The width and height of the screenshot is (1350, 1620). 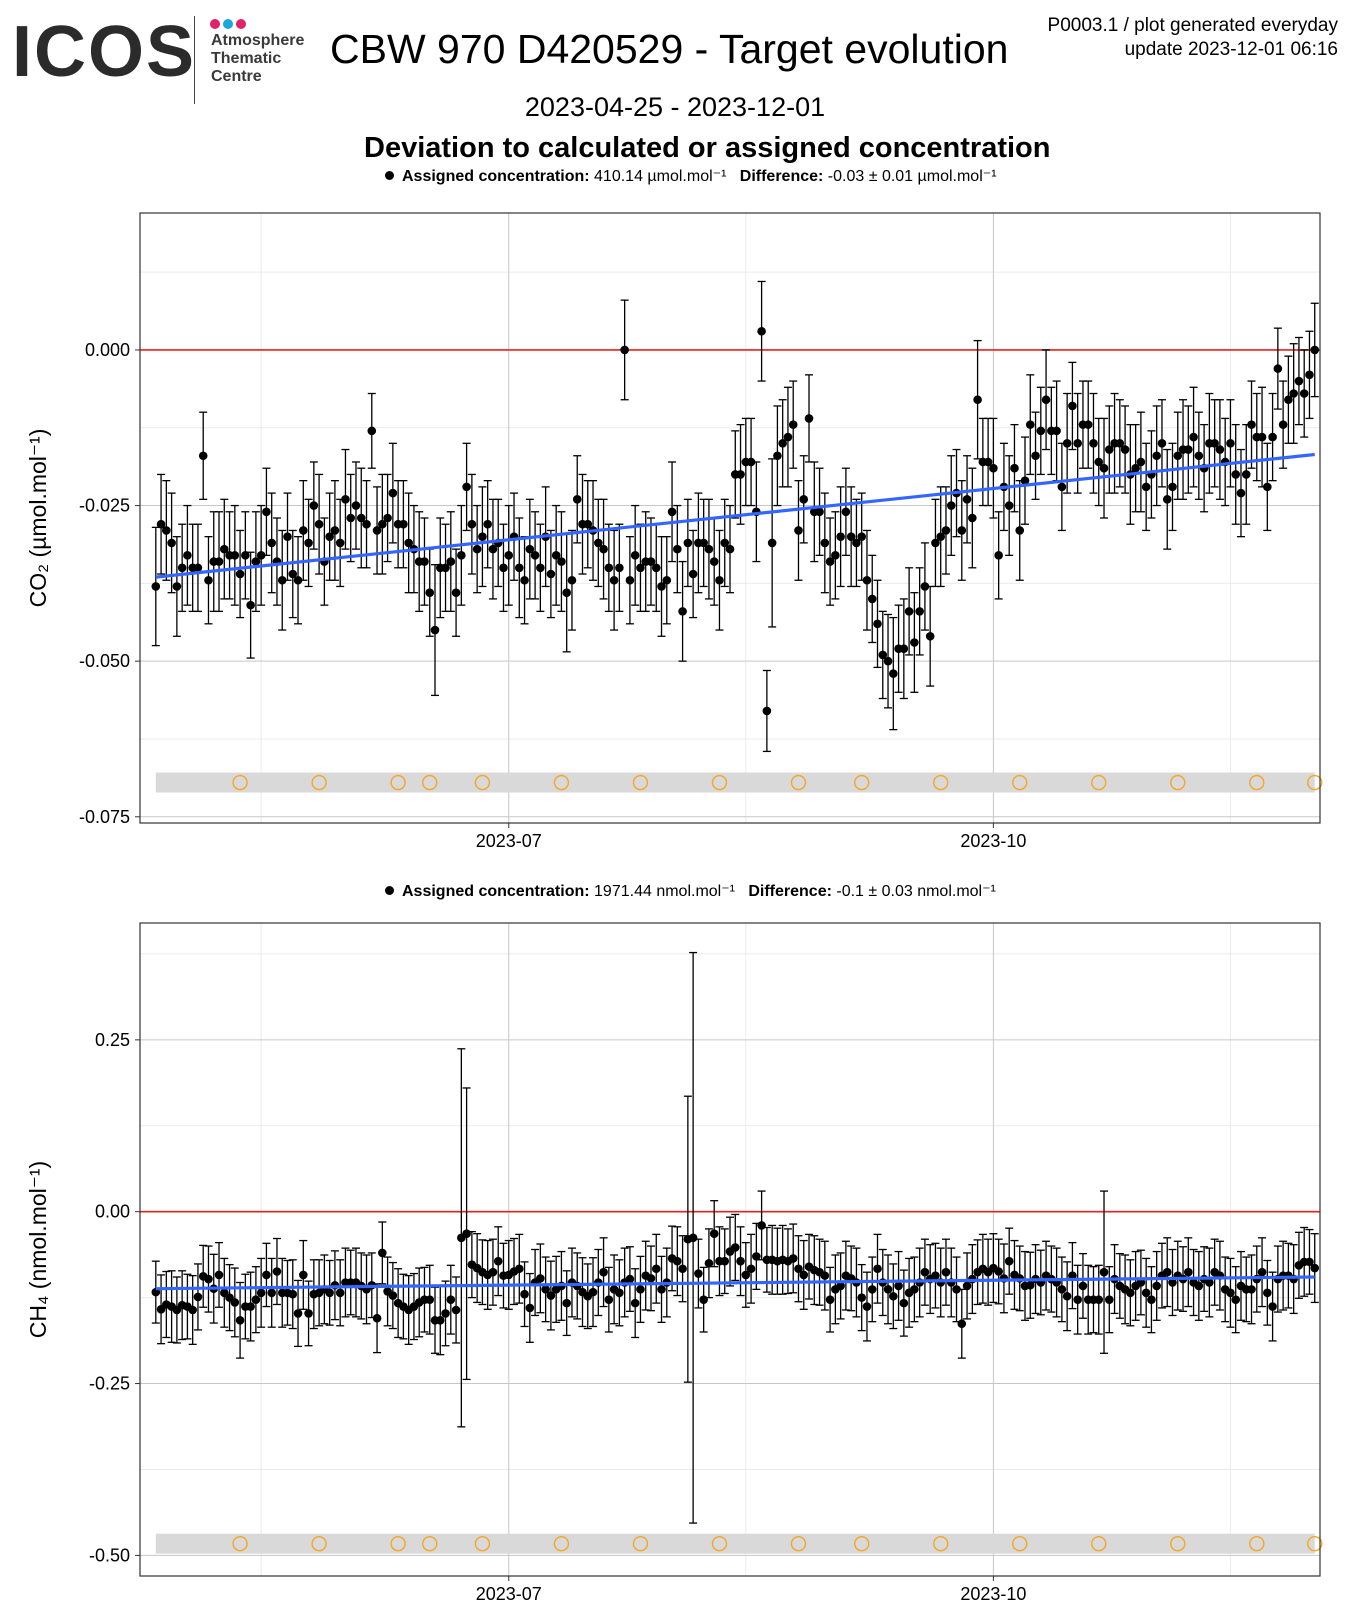 What do you see at coordinates (735, 1543) in the screenshot?
I see `calibration-band` at bounding box center [735, 1543].